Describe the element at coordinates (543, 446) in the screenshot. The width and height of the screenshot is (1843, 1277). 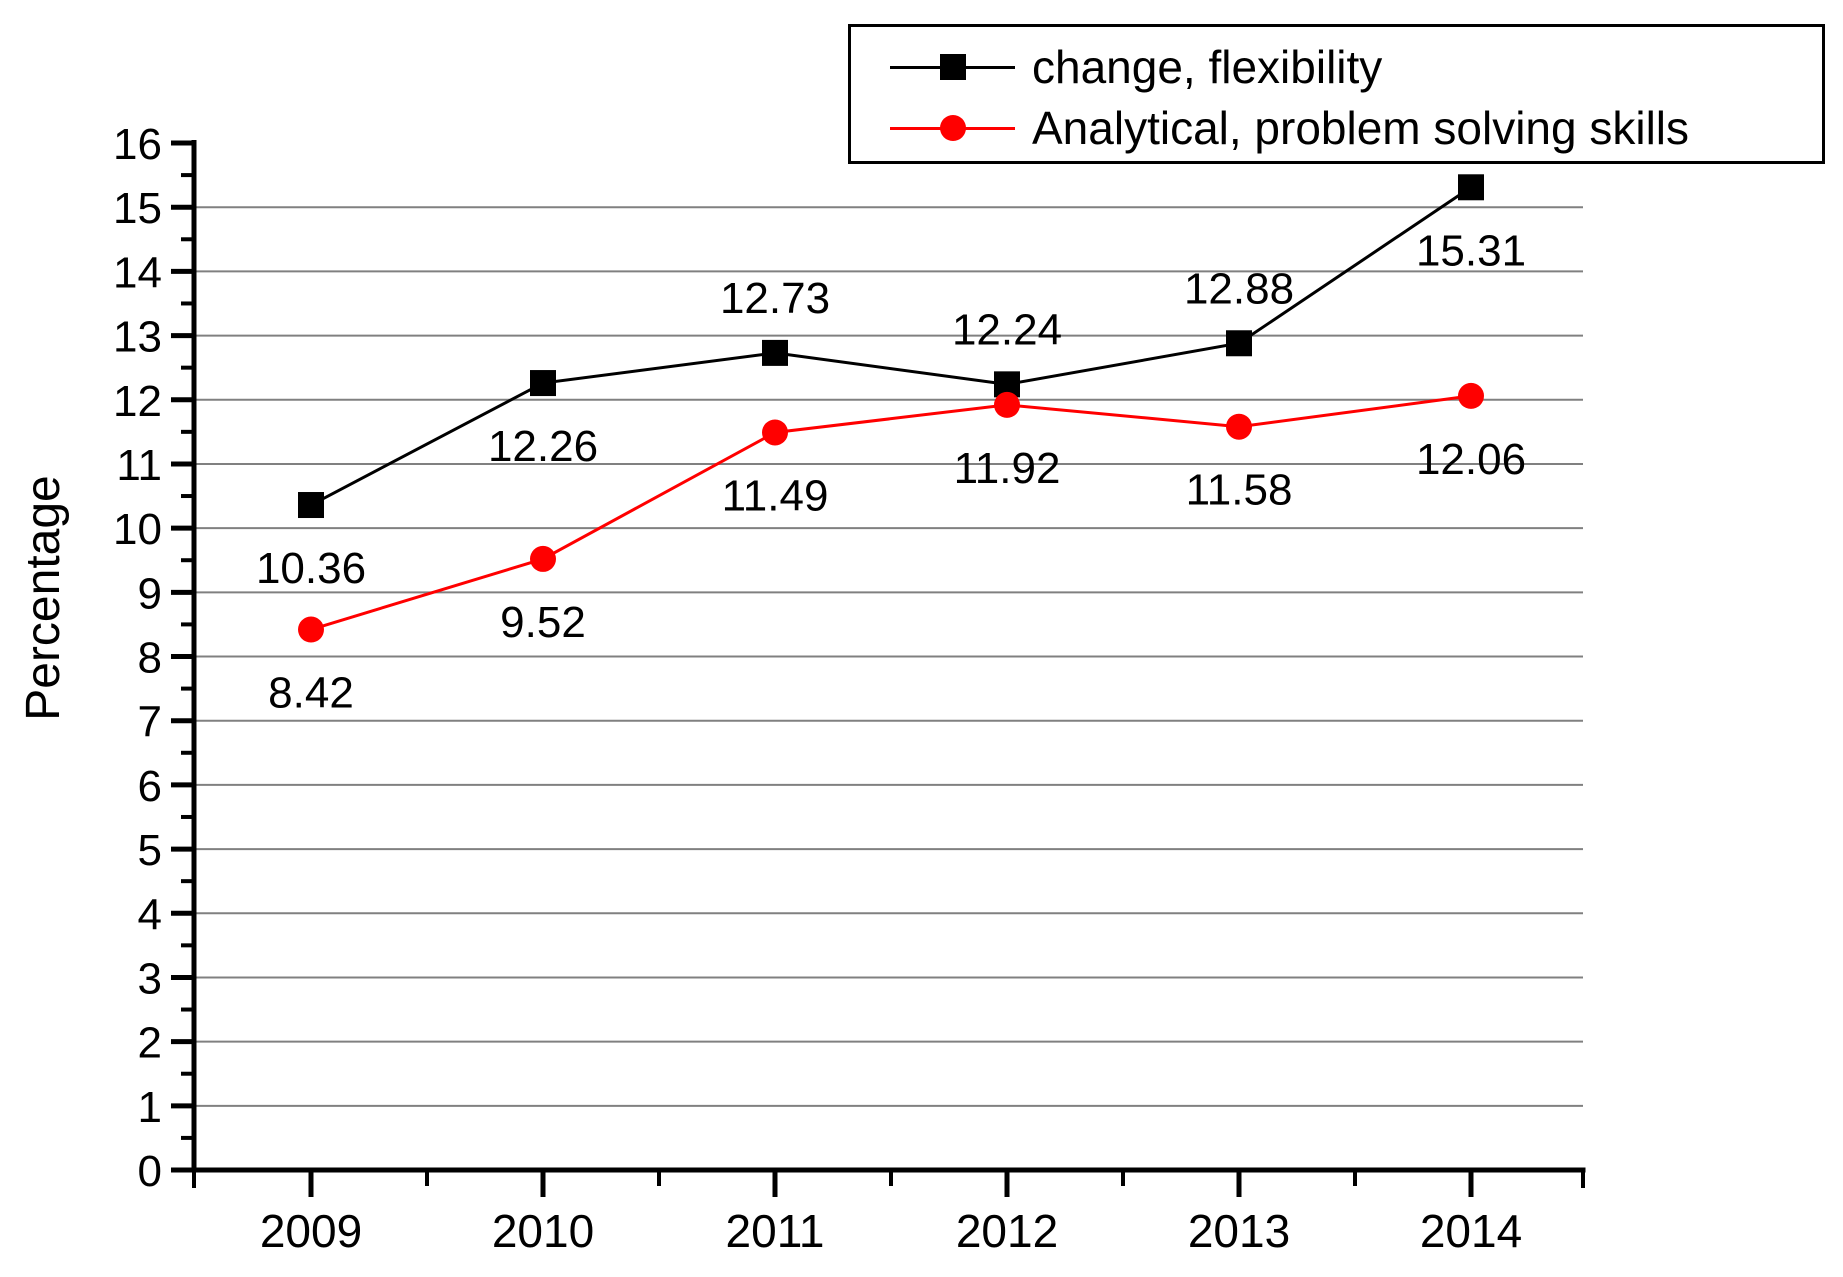
I see `data-label: 12.26` at that location.